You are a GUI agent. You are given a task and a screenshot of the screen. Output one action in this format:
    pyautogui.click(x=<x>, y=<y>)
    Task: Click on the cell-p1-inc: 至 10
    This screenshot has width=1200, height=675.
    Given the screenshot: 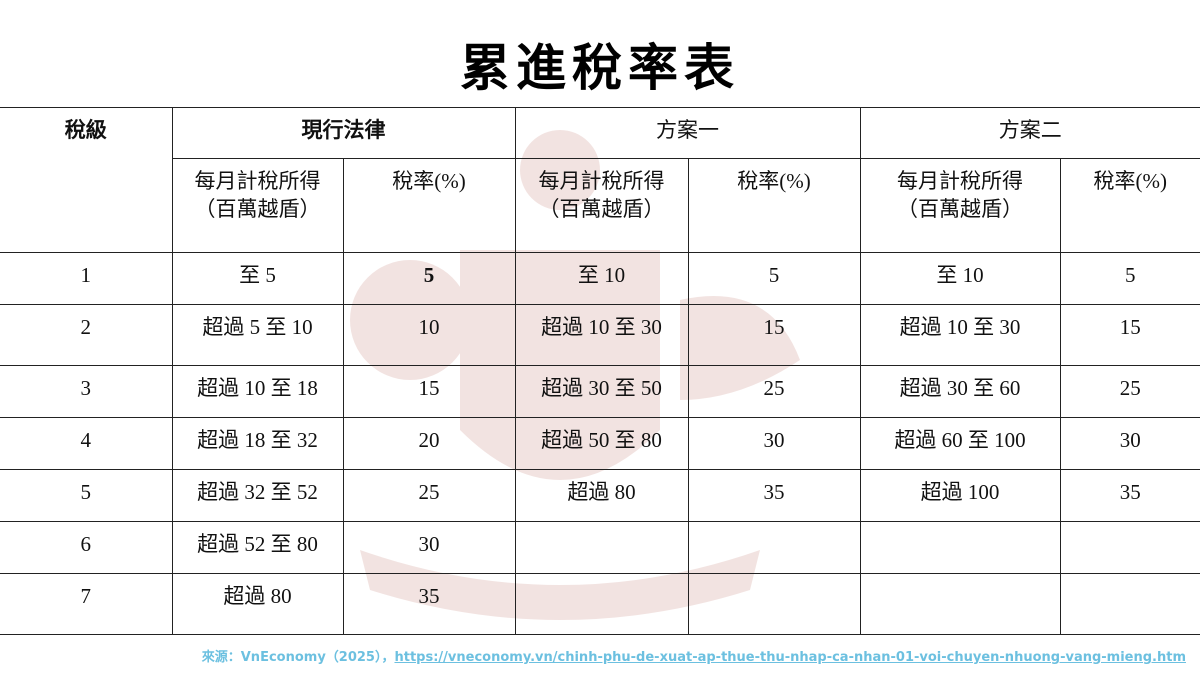 What is the action you would take?
    pyautogui.click(x=601, y=278)
    